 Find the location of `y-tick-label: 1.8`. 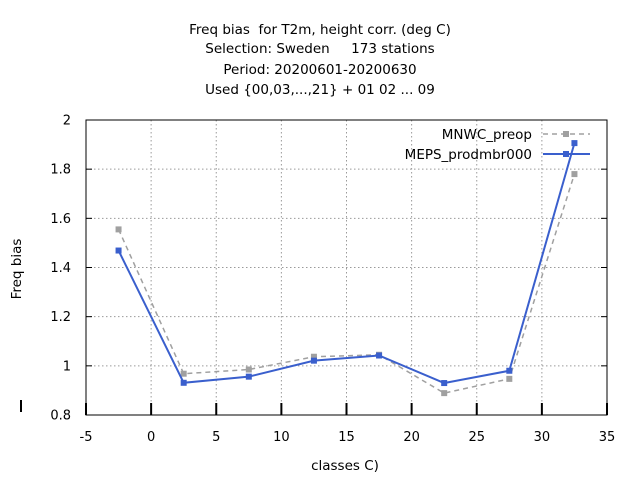

y-tick-label: 1.8 is located at coordinates (60, 170).